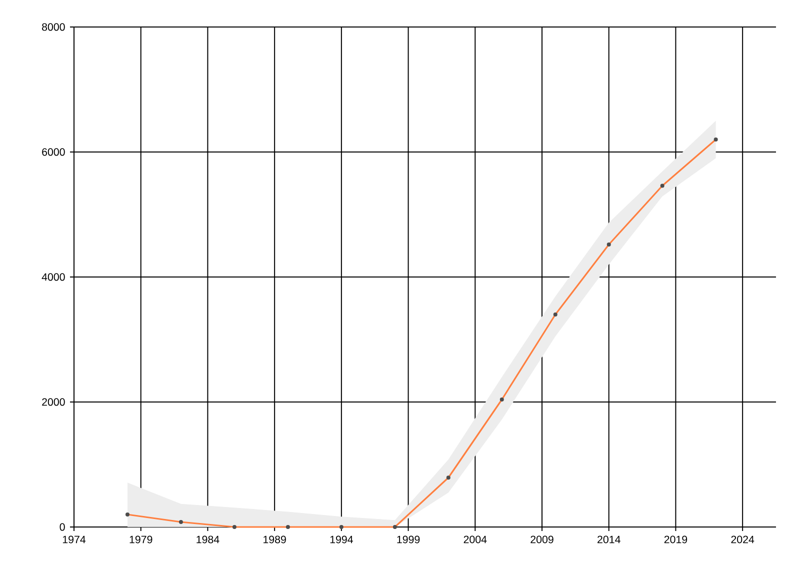  What do you see at coordinates (408, 540) in the screenshot?
I see `x-tick-label: 1999` at bounding box center [408, 540].